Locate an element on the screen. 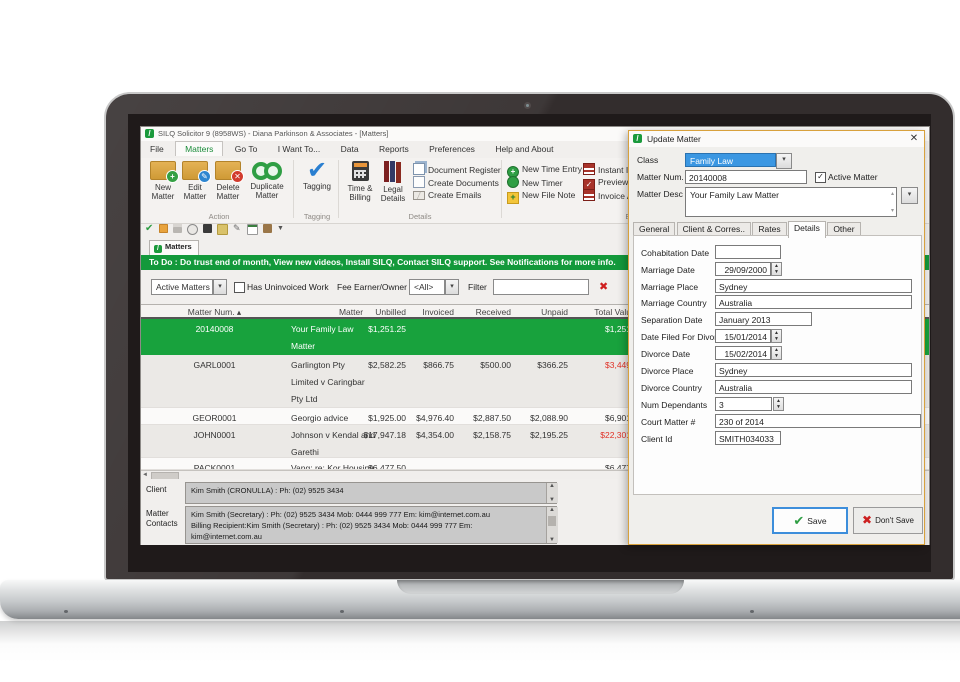  client-id-input: SMITH034033 is located at coordinates (748, 438).